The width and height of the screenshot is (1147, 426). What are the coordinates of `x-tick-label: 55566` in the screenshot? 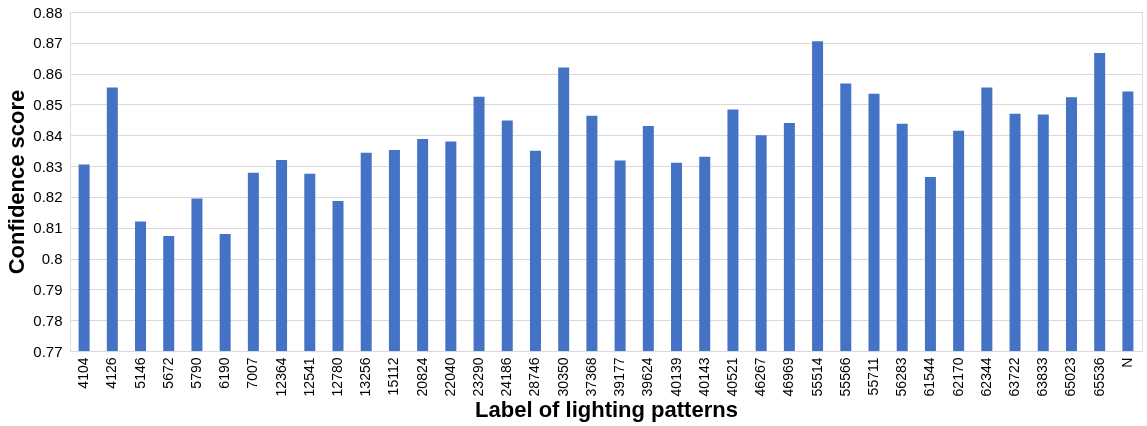 It's located at (844, 377).